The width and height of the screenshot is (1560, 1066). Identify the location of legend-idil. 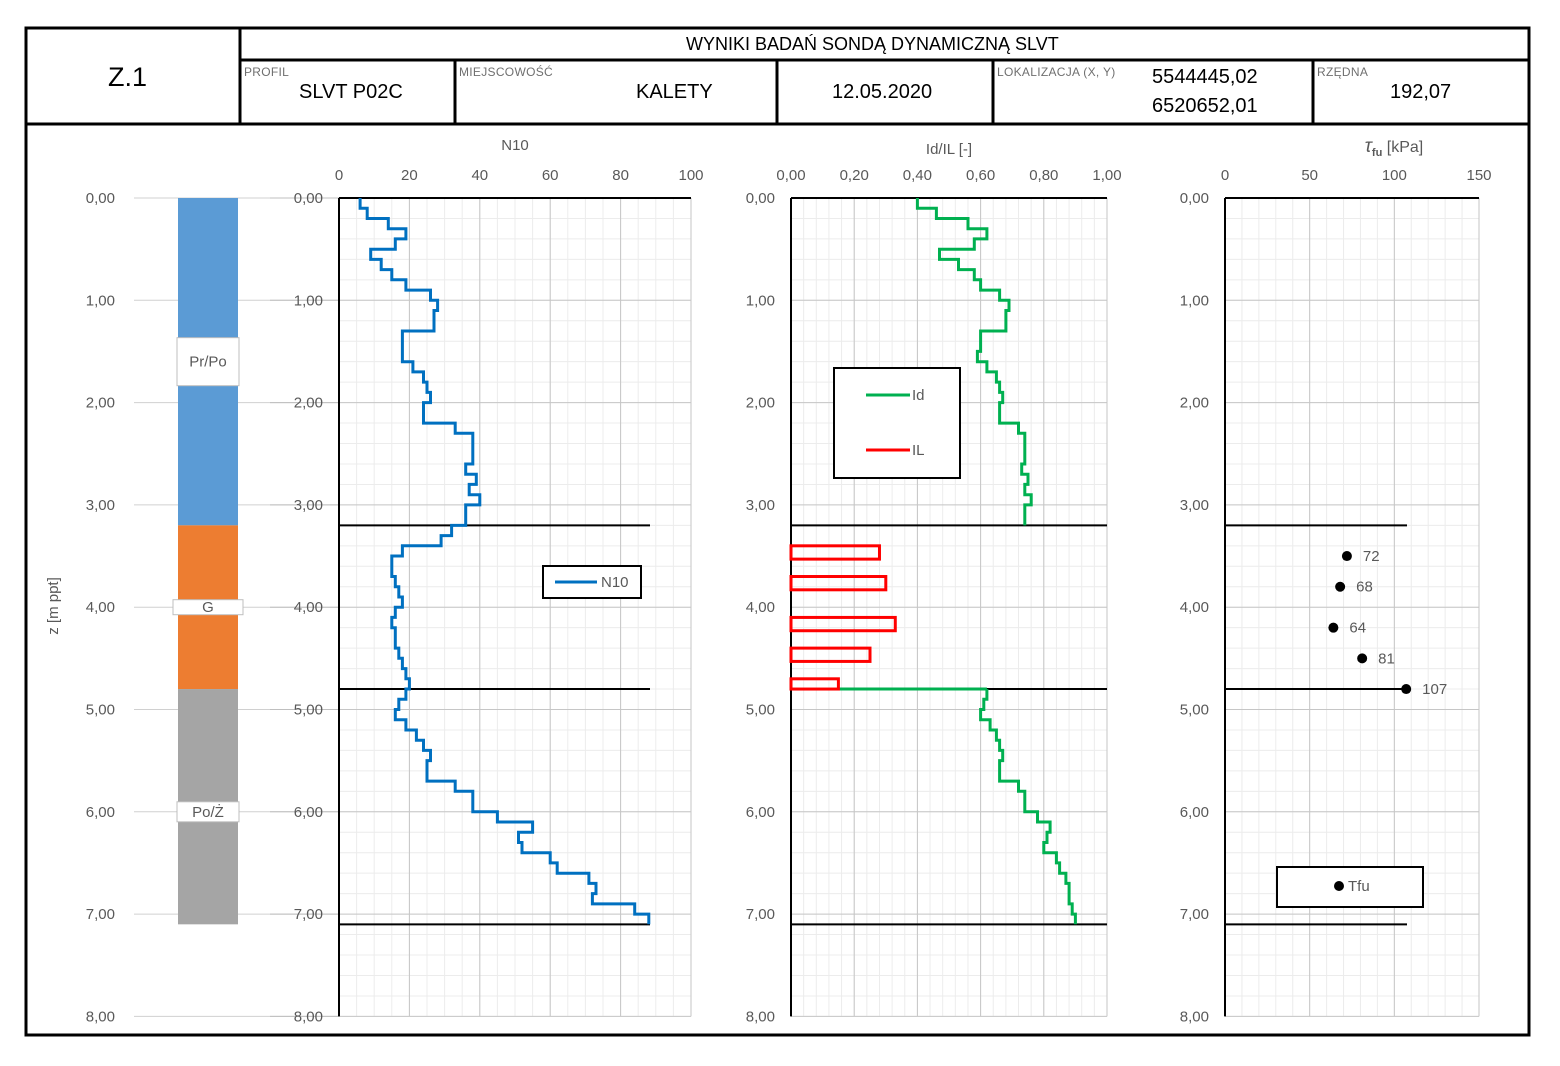
(897, 423).